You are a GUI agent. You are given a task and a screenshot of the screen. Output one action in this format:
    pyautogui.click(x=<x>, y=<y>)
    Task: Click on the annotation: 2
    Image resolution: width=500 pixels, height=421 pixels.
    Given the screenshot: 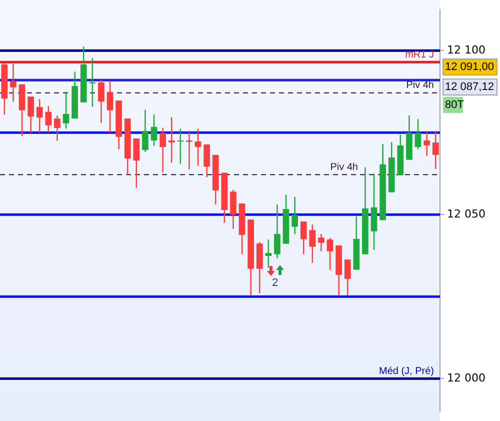 What is the action you would take?
    pyautogui.click(x=275, y=283)
    